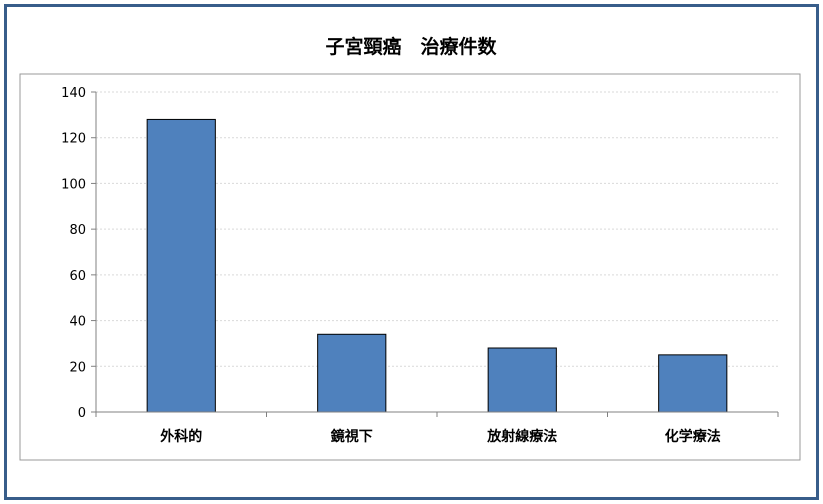 The image size is (823, 504). What do you see at coordinates (73, 184) in the screenshot?
I see `y-tick-label: 100` at bounding box center [73, 184].